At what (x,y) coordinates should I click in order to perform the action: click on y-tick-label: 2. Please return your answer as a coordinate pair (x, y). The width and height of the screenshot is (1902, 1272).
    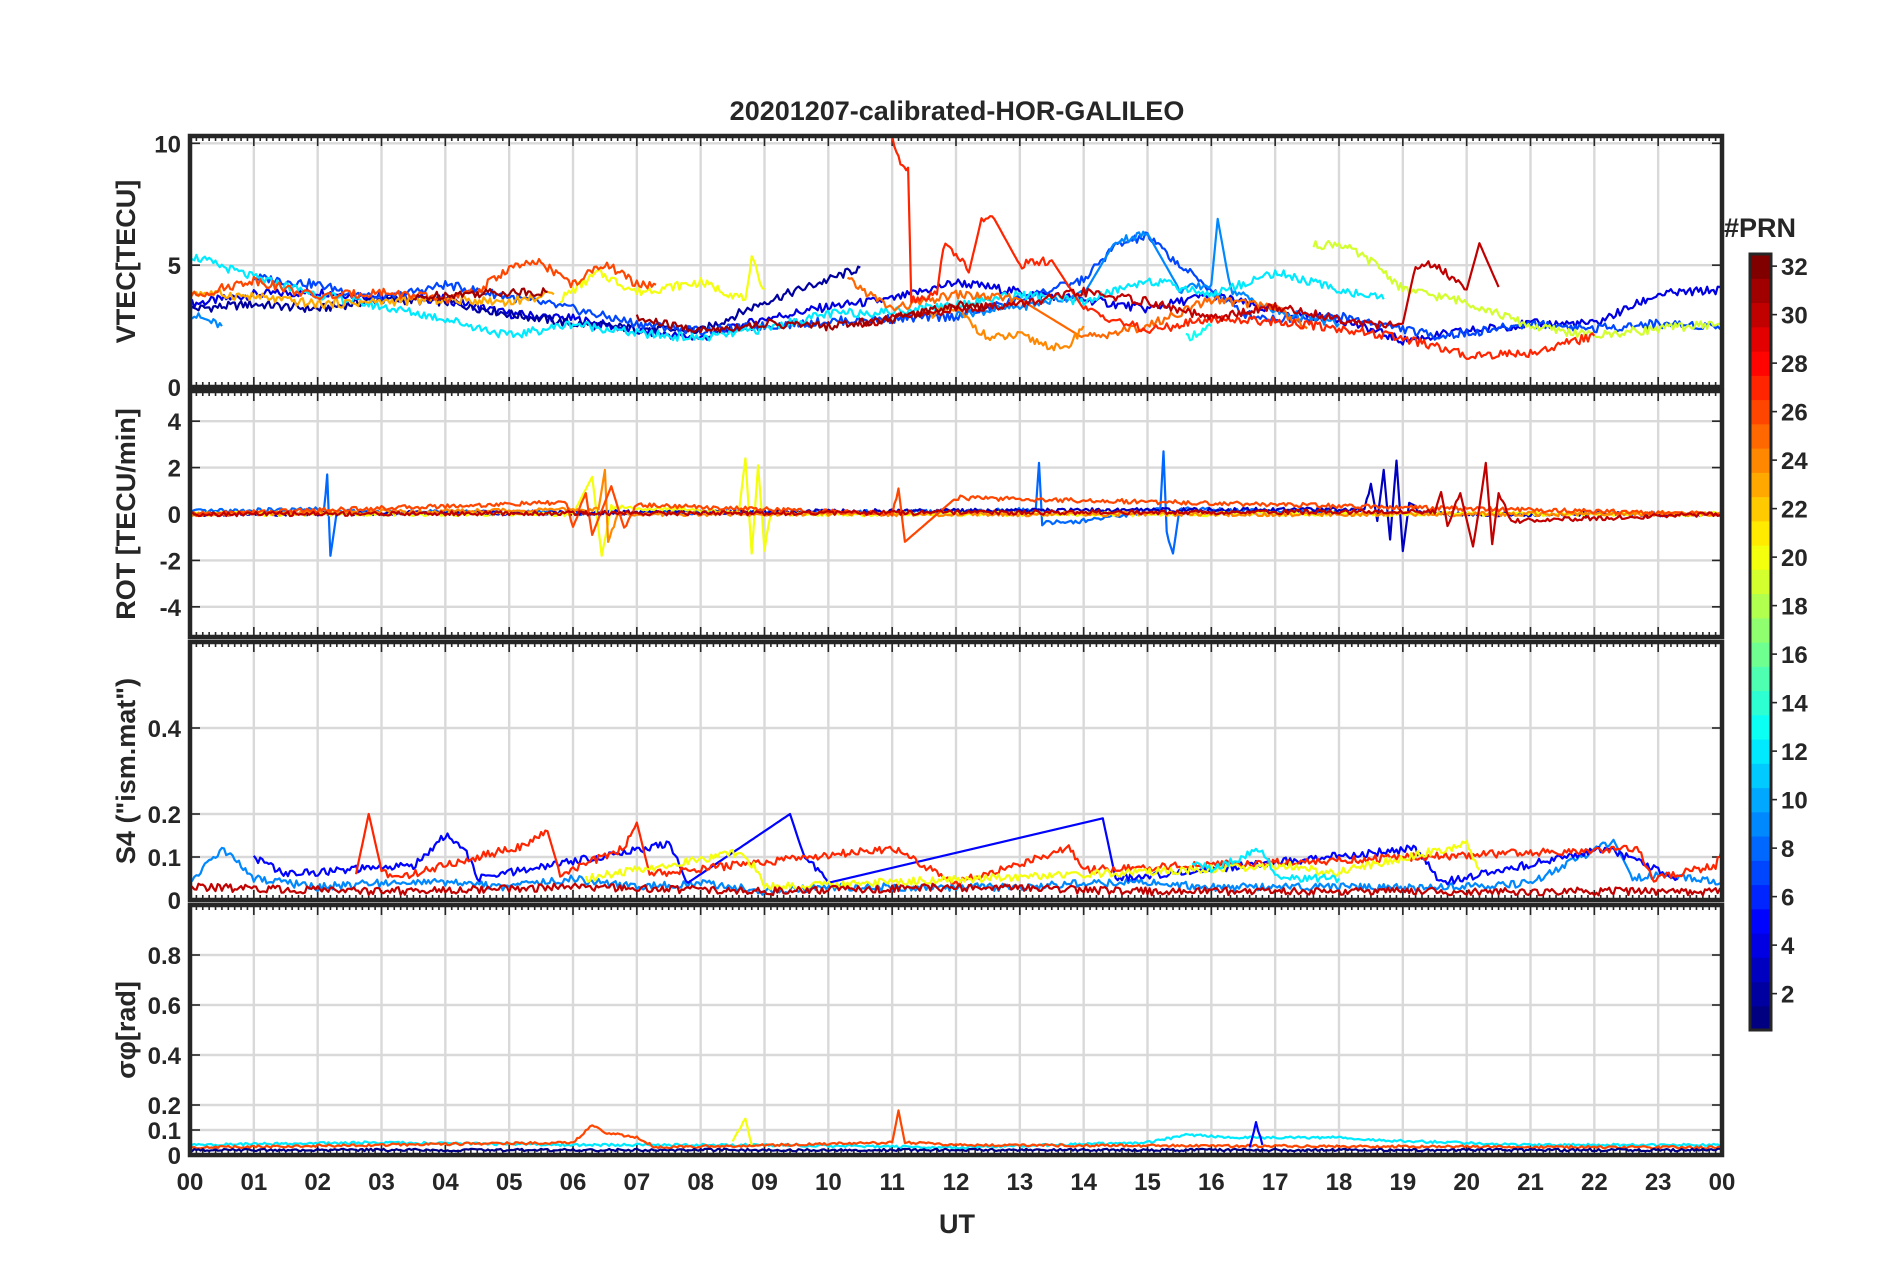
    Looking at the image, I should click on (174, 469).